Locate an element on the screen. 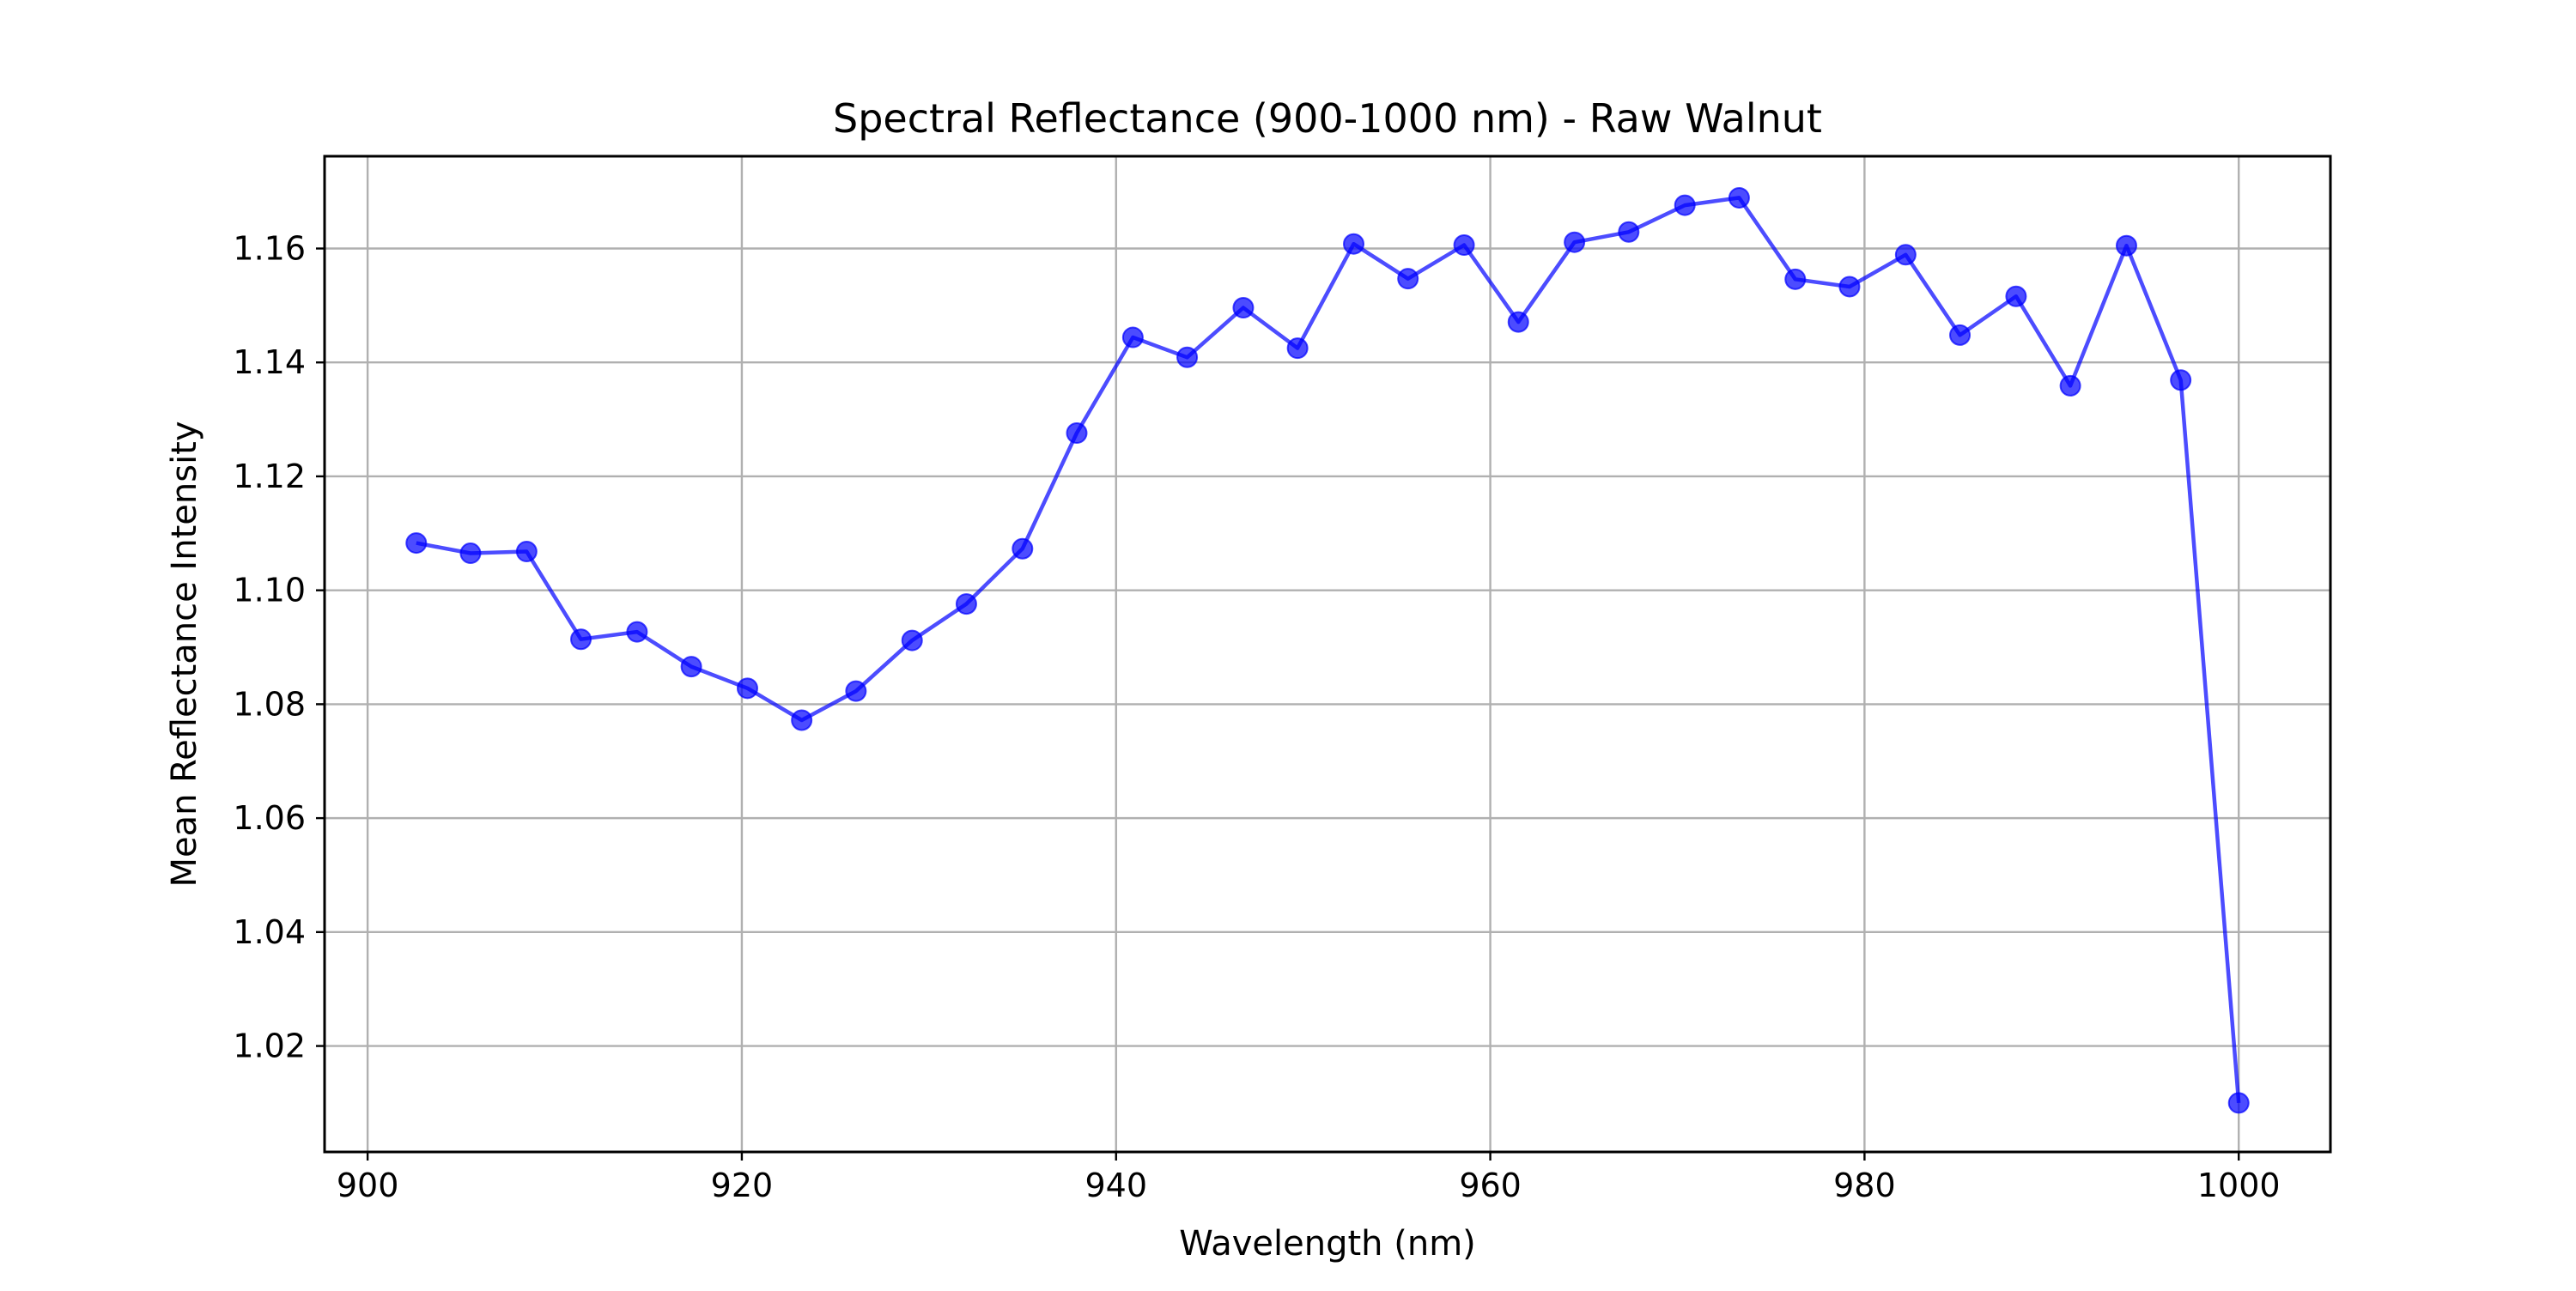 This screenshot has height=1291, width=2576. y-tick-label: 1.14 is located at coordinates (269, 362).